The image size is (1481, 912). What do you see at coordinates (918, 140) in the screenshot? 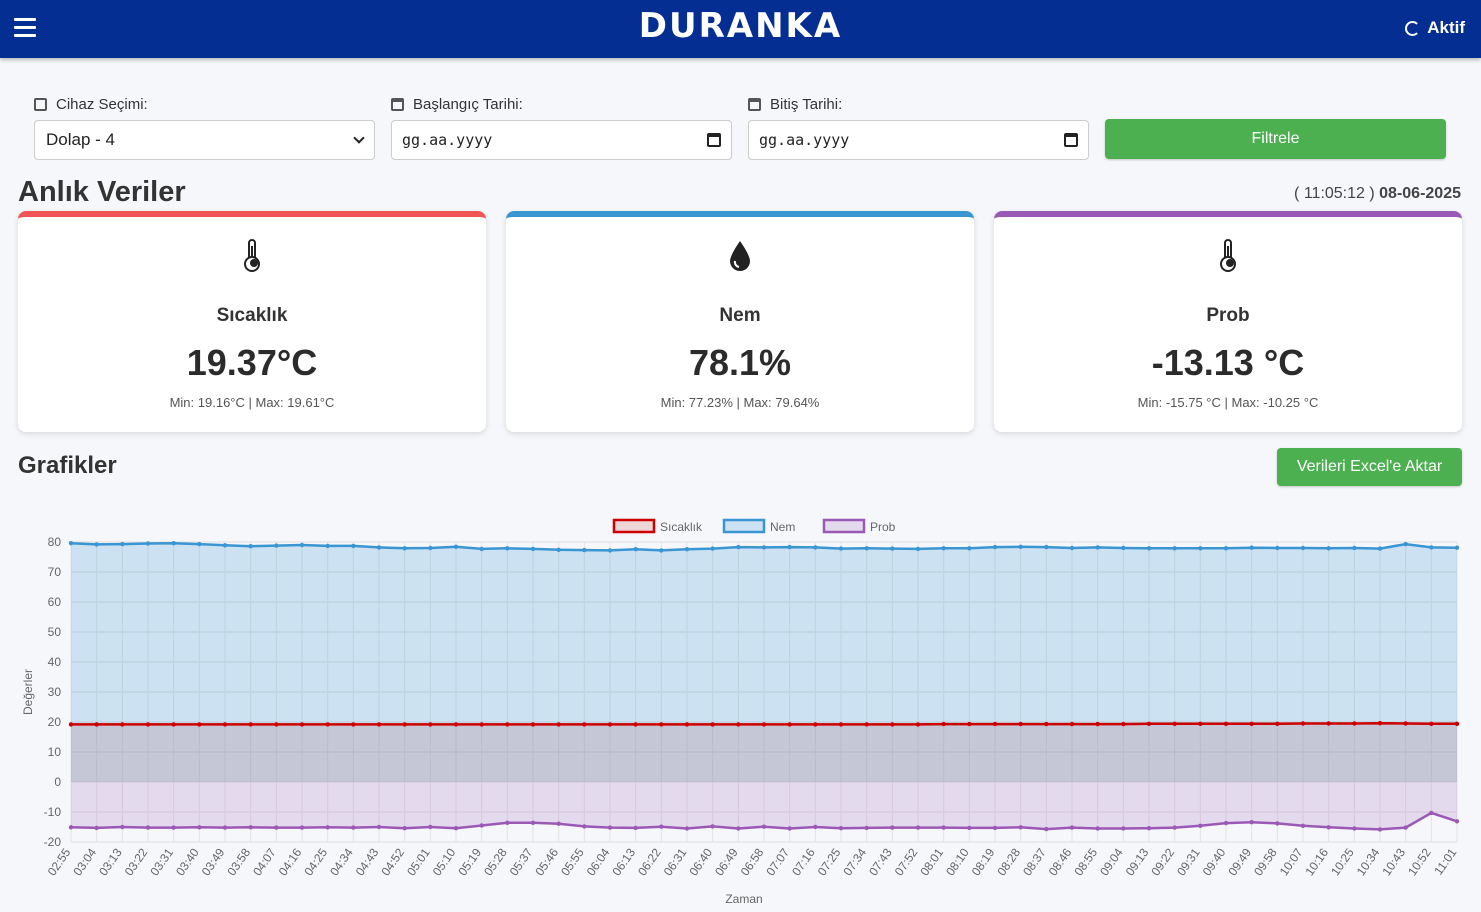
I see `end-date-input: gg.aa.yyyy` at bounding box center [918, 140].